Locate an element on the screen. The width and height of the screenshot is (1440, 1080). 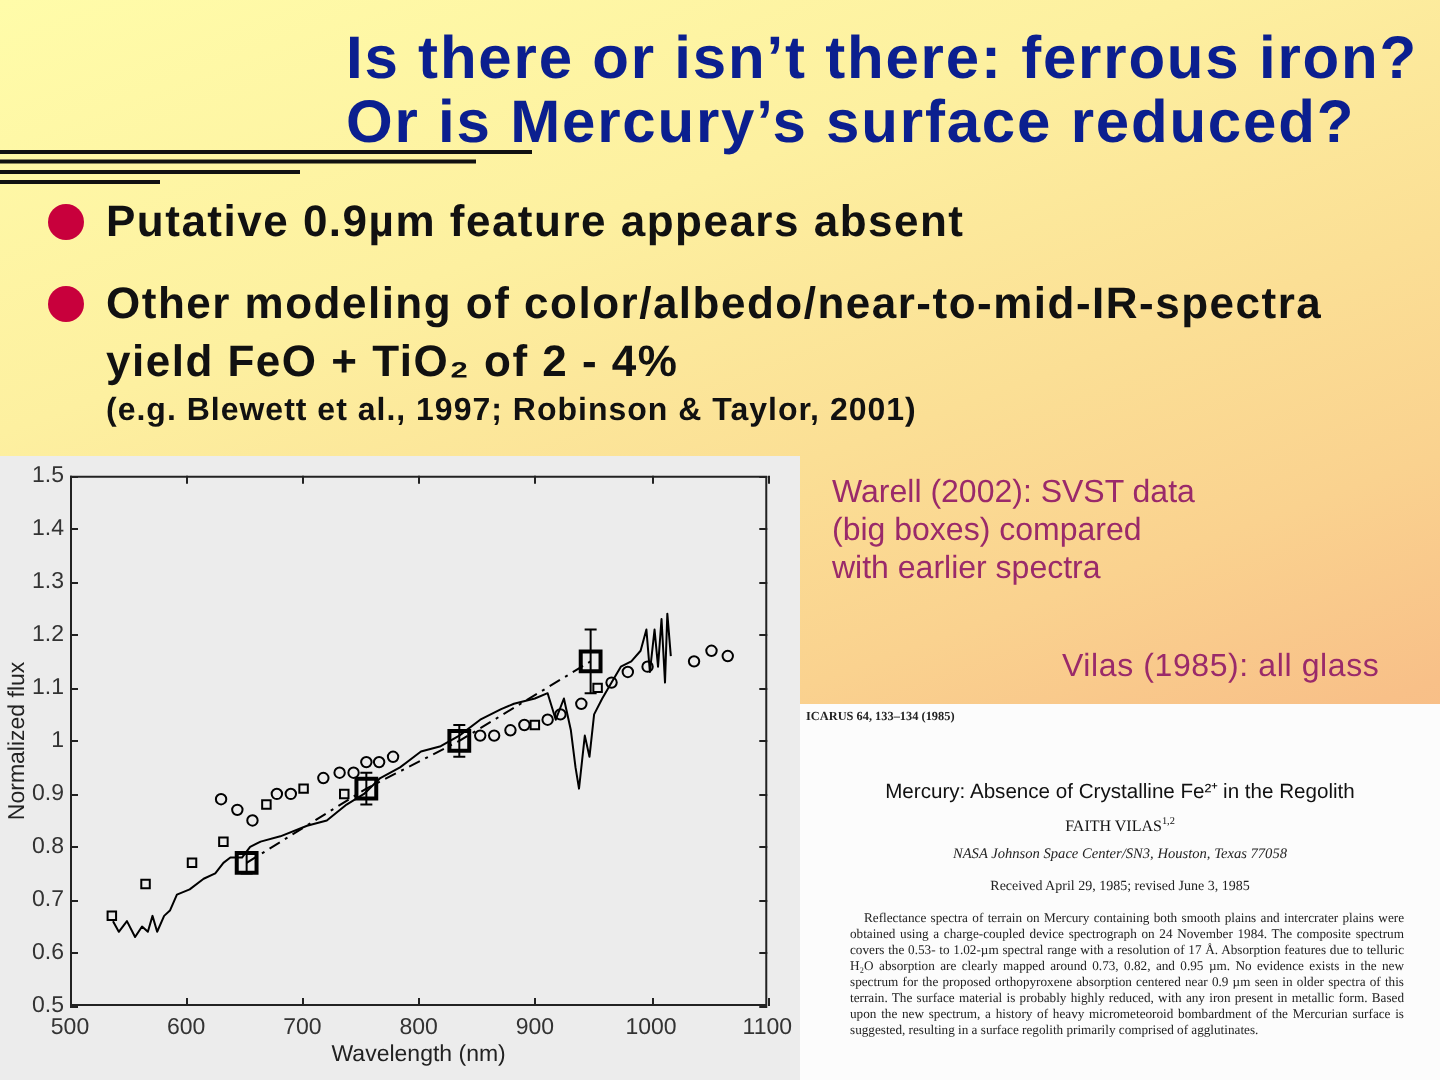
y-tick-label: 1.1 is located at coordinates (48, 688).